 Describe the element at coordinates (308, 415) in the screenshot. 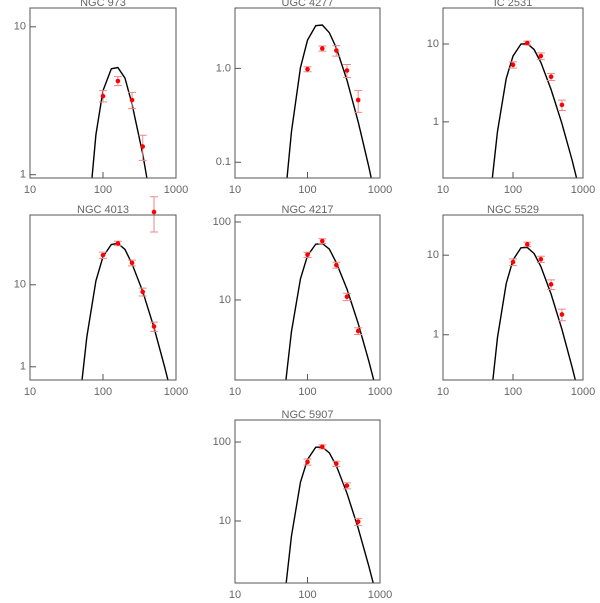

I see `panel-title: NGC 5907` at that location.